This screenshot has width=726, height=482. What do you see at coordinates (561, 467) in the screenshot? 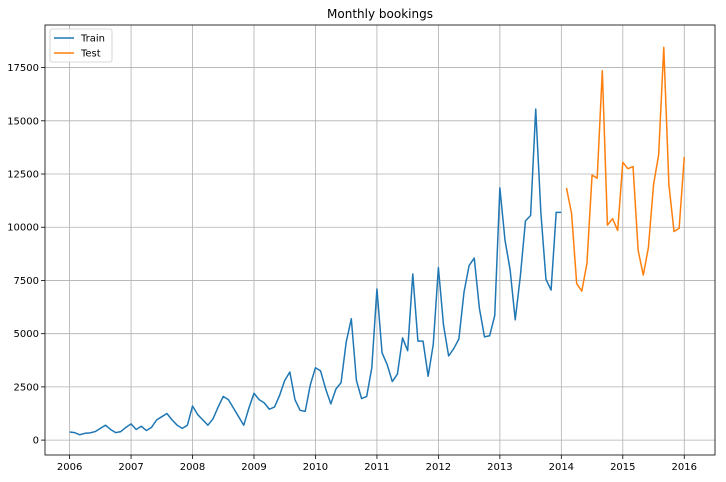
I see `x-tick-label: 2014` at bounding box center [561, 467].